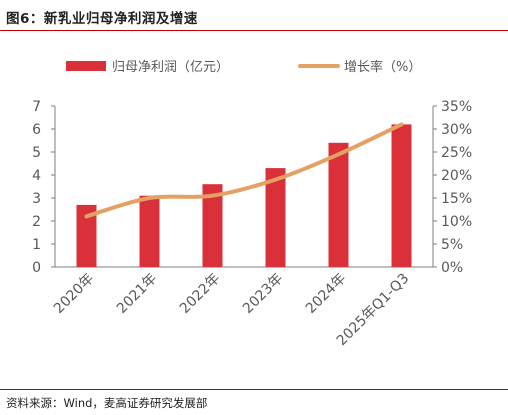 The width and height of the screenshot is (508, 415). Describe the element at coordinates (243, 67) in the screenshot. I see `chart-legend: 归母净利润（亿元） 增长率（%）` at that location.